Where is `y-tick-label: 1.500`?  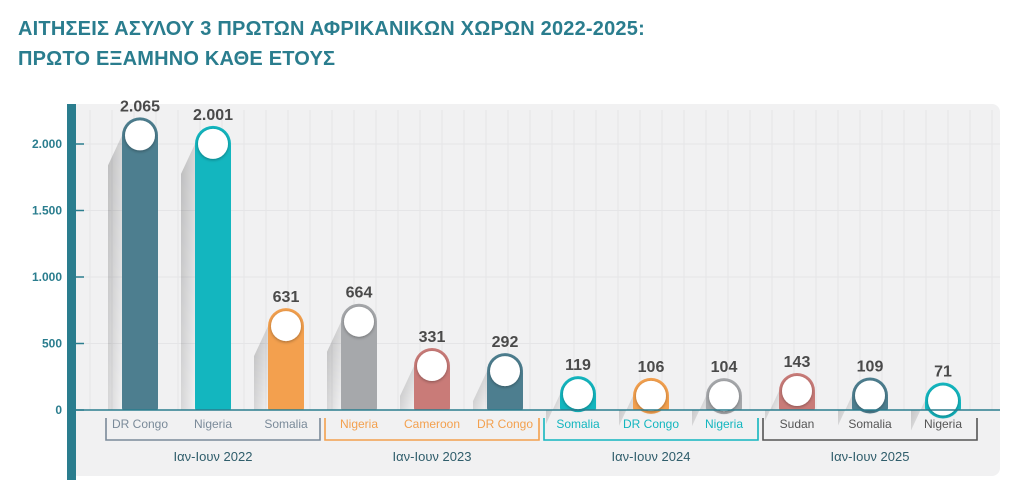
y-tick-label: 1.500 is located at coordinates (47, 211).